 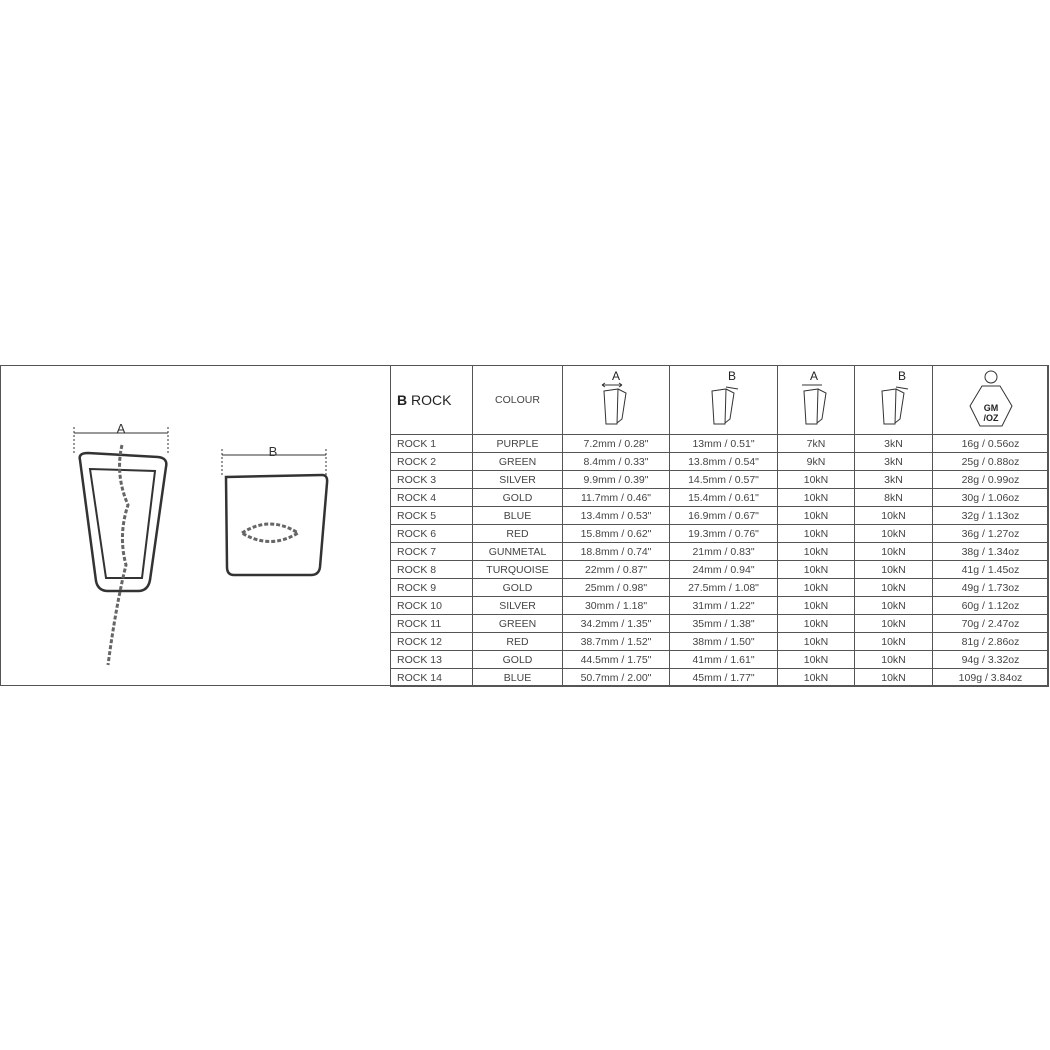 I want to click on cell-model: ROCK 7, so click(x=431, y=551).